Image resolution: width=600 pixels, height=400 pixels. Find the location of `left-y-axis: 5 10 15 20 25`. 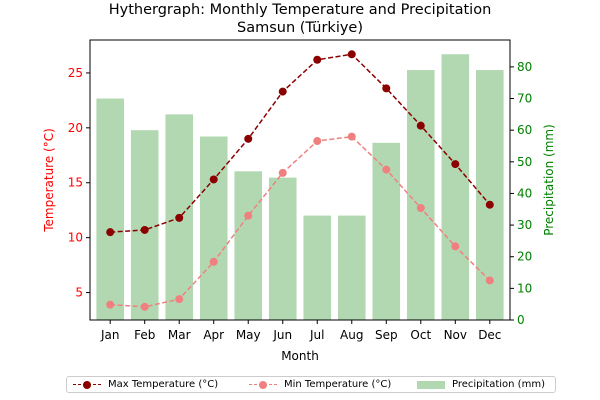

left-y-axis: 5 10 15 20 25 is located at coordinates (79, 183).